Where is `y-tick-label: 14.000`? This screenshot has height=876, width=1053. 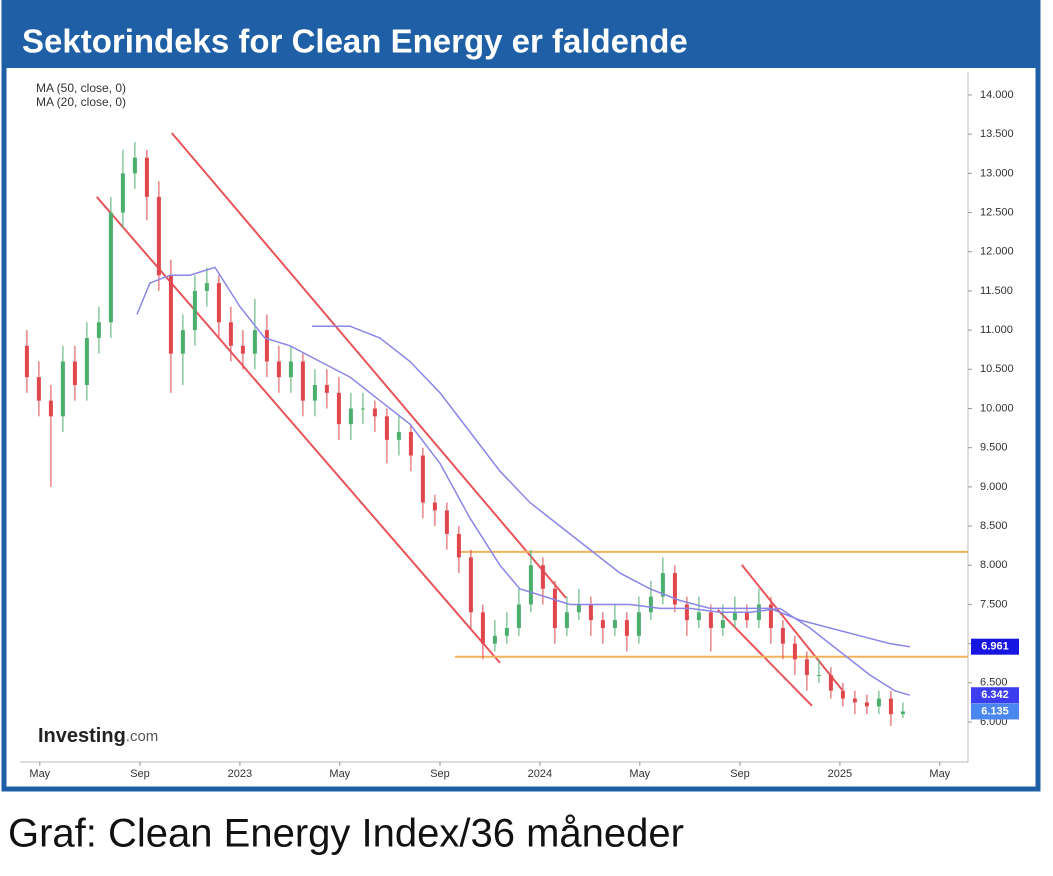 y-tick-label: 14.000 is located at coordinates (997, 95).